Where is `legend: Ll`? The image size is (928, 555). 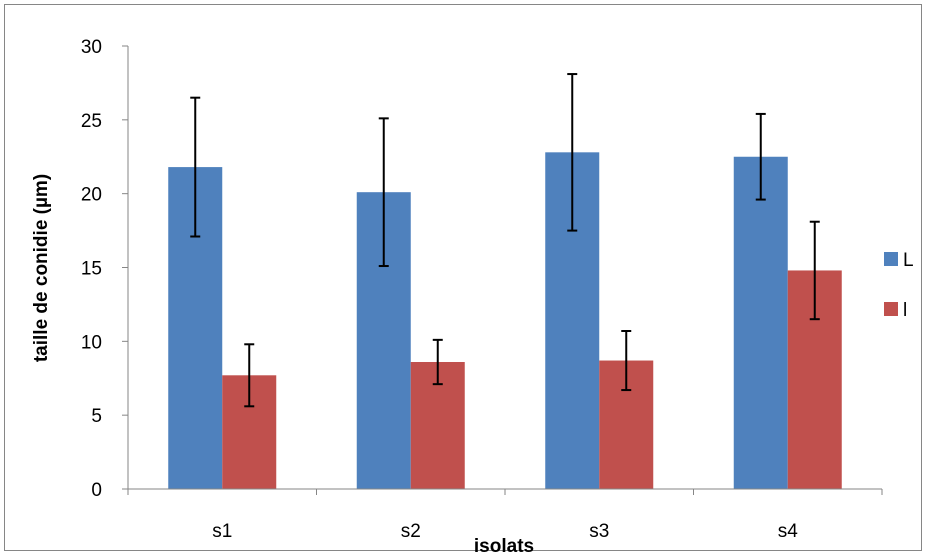
legend: Ll is located at coordinates (899, 285).